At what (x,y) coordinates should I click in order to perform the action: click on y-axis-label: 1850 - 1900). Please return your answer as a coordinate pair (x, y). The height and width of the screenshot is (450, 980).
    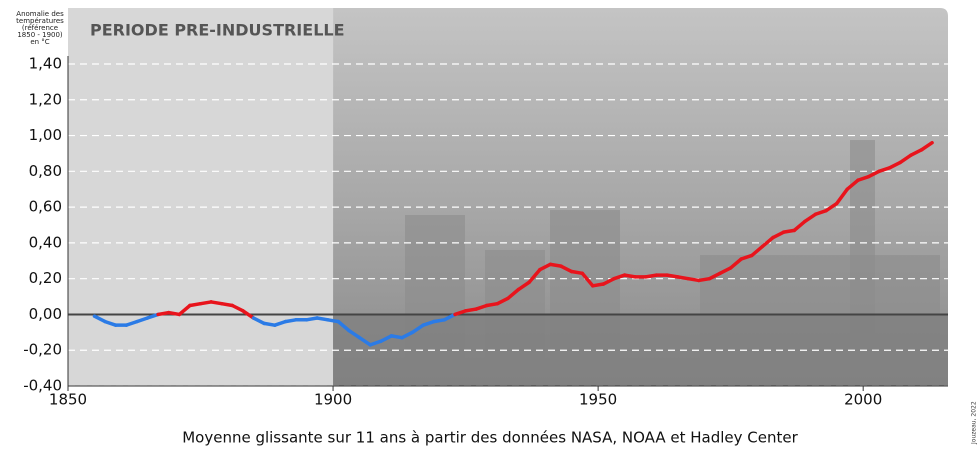
    Looking at the image, I should click on (40, 35).